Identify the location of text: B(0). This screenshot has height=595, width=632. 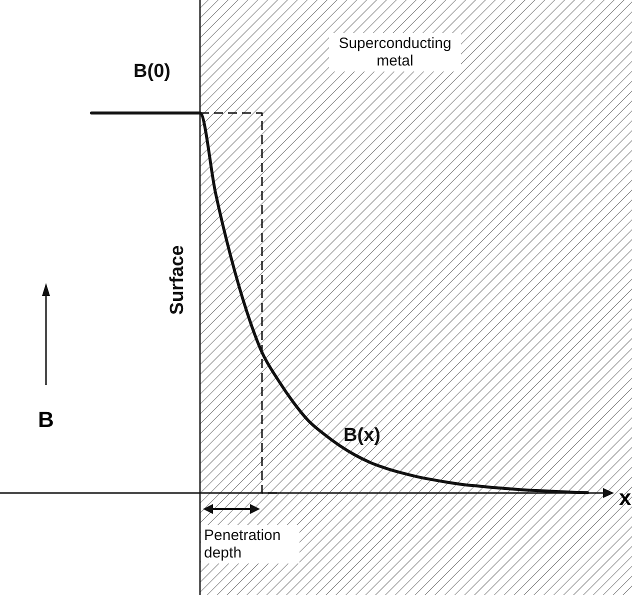
(152, 71).